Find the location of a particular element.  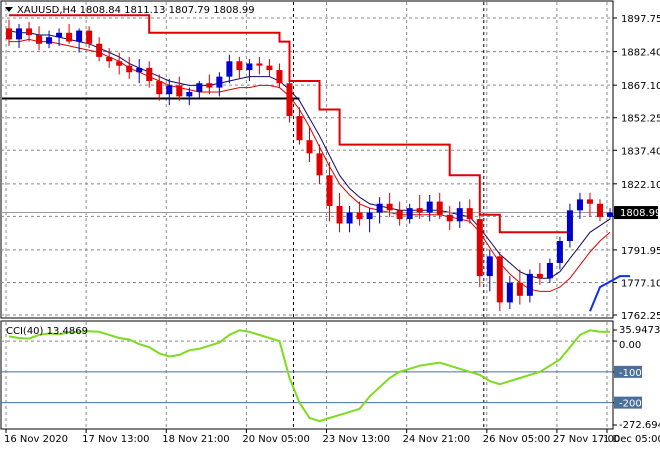

time-tick-label: 24 Nov 21:00 is located at coordinates (436, 439).